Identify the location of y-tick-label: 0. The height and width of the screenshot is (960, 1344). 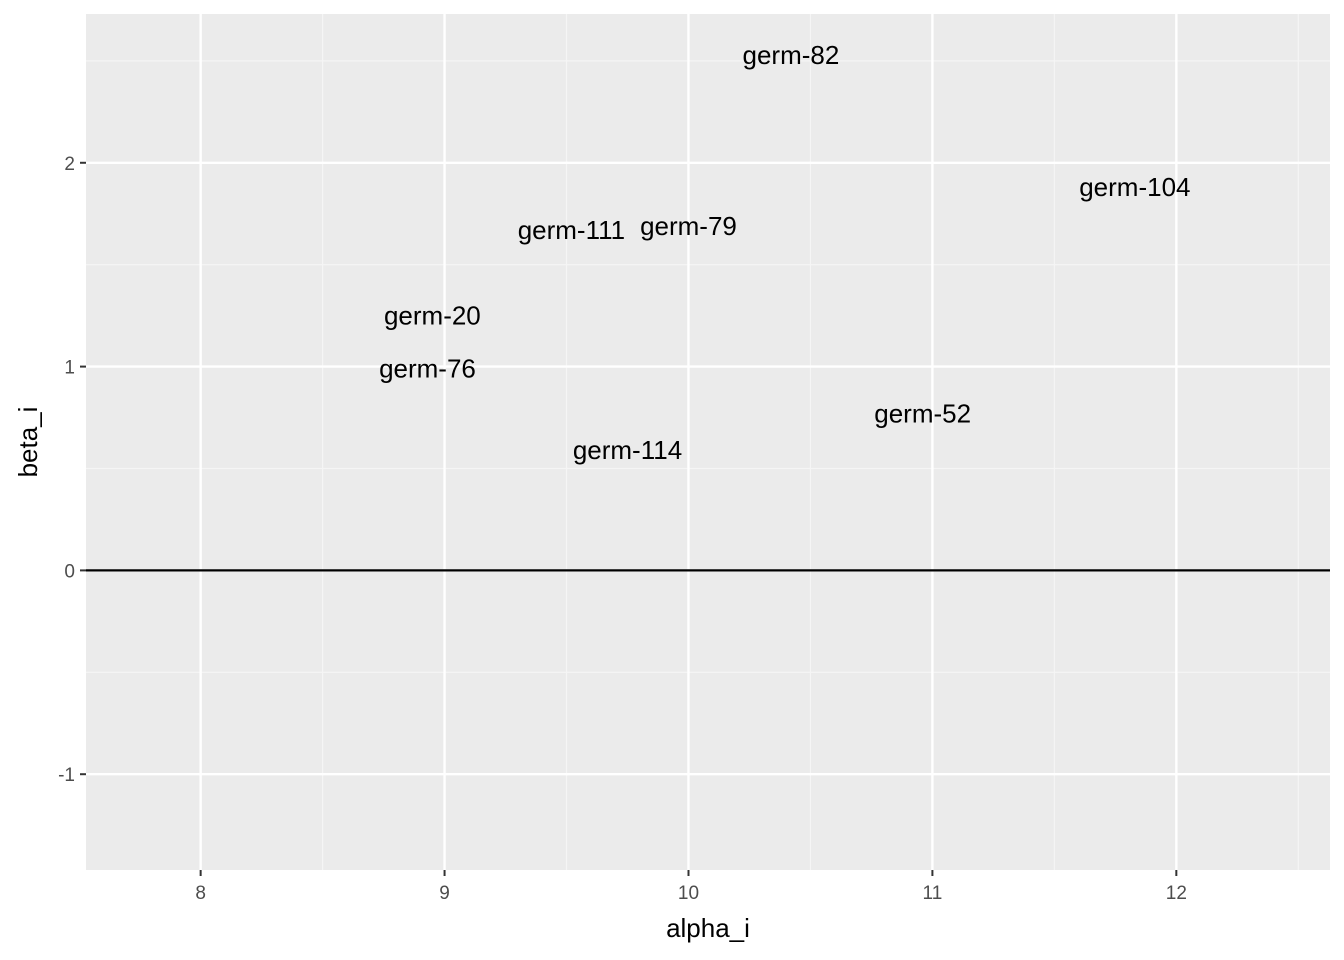
(69, 571).